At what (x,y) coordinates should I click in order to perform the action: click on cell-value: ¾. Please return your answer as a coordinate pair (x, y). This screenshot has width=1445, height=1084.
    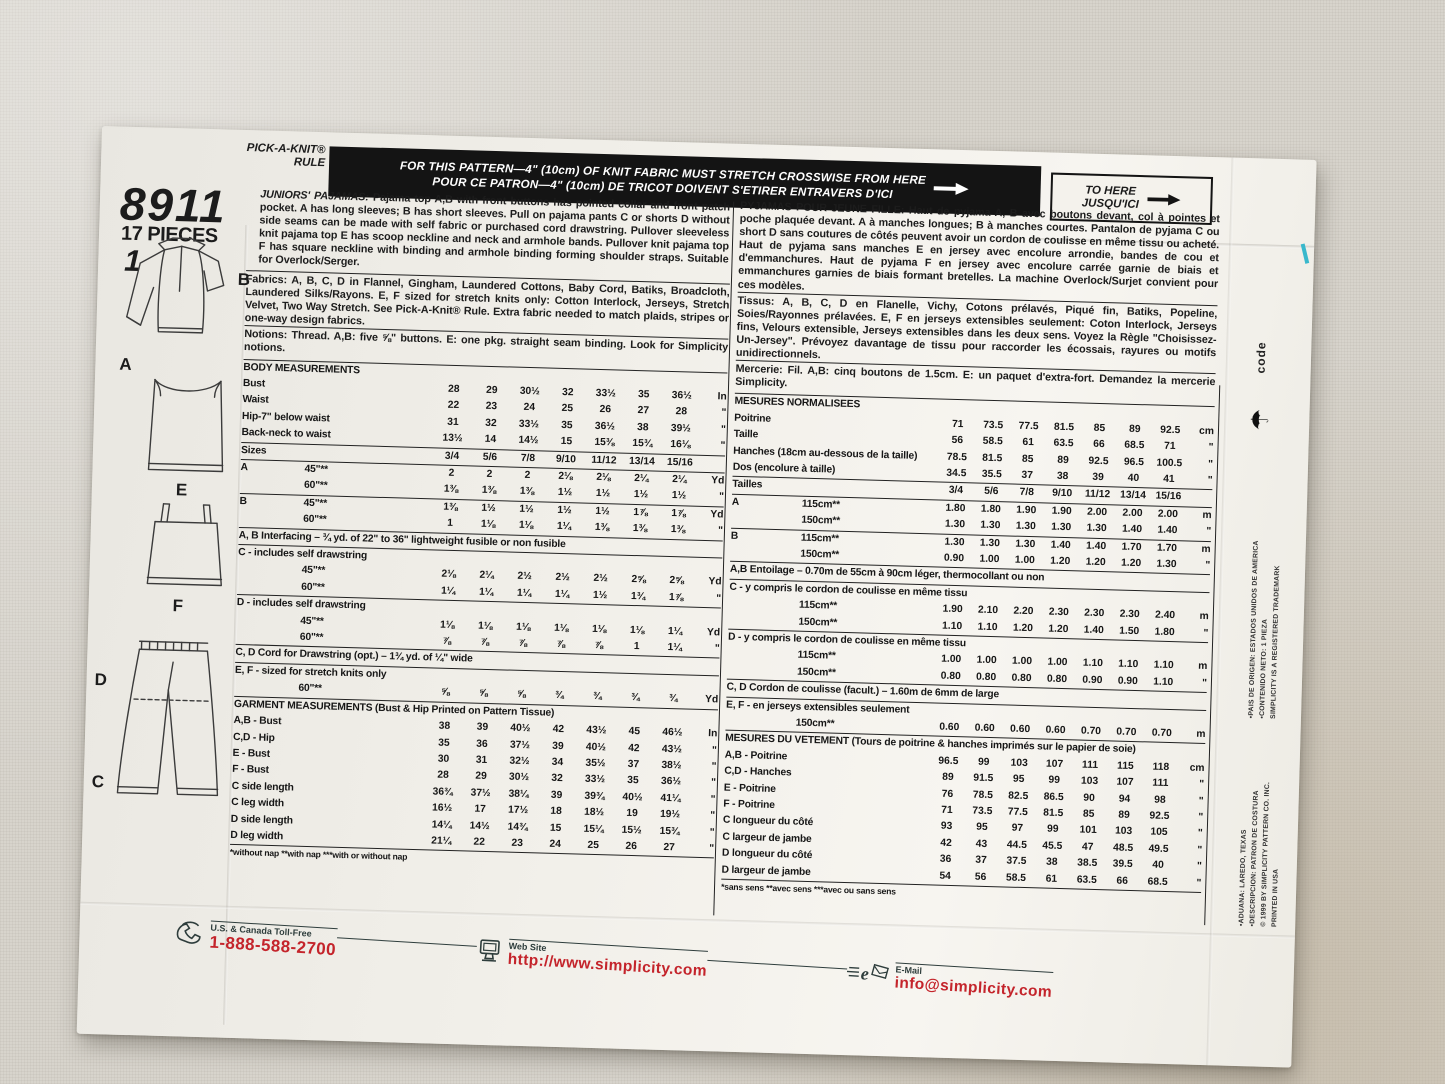
    Looking at the image, I should click on (673, 699).